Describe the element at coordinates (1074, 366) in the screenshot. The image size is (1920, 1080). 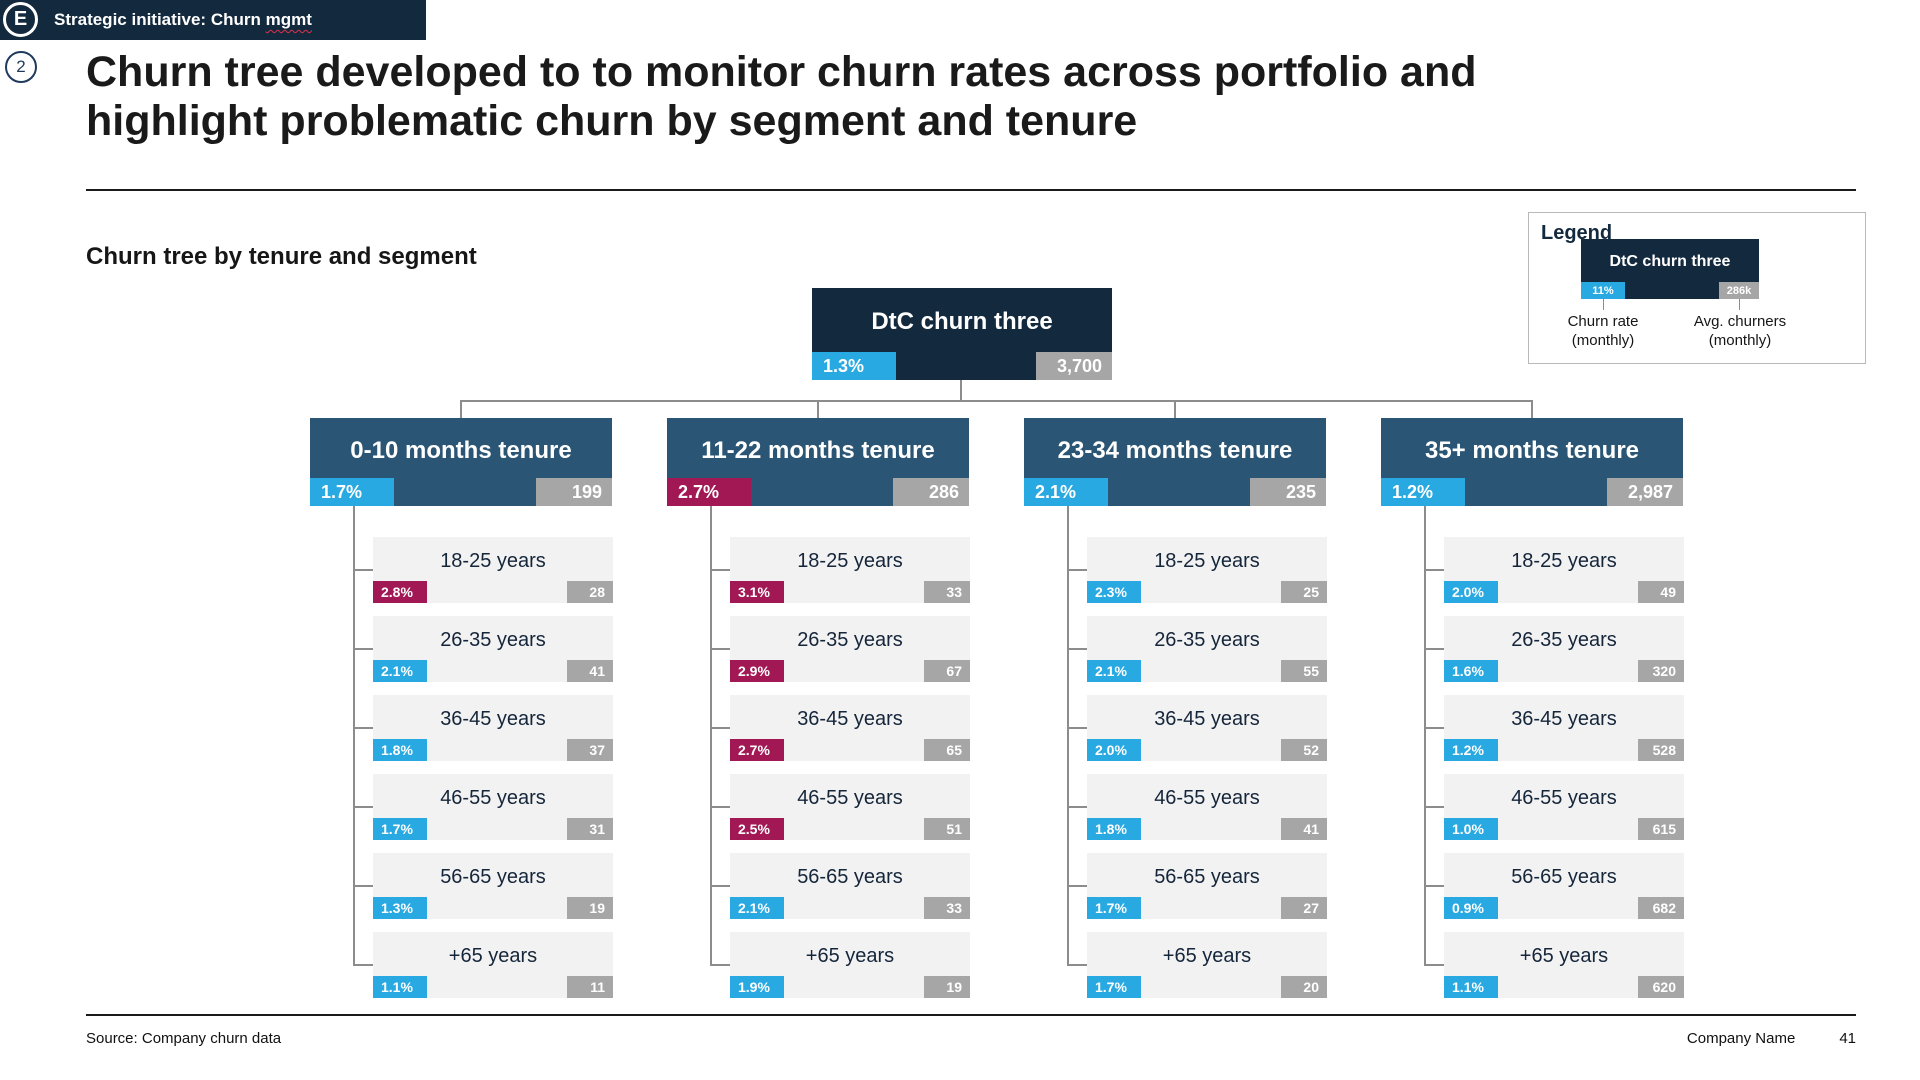
I see `root-churners-count-tag: 3,700` at that location.